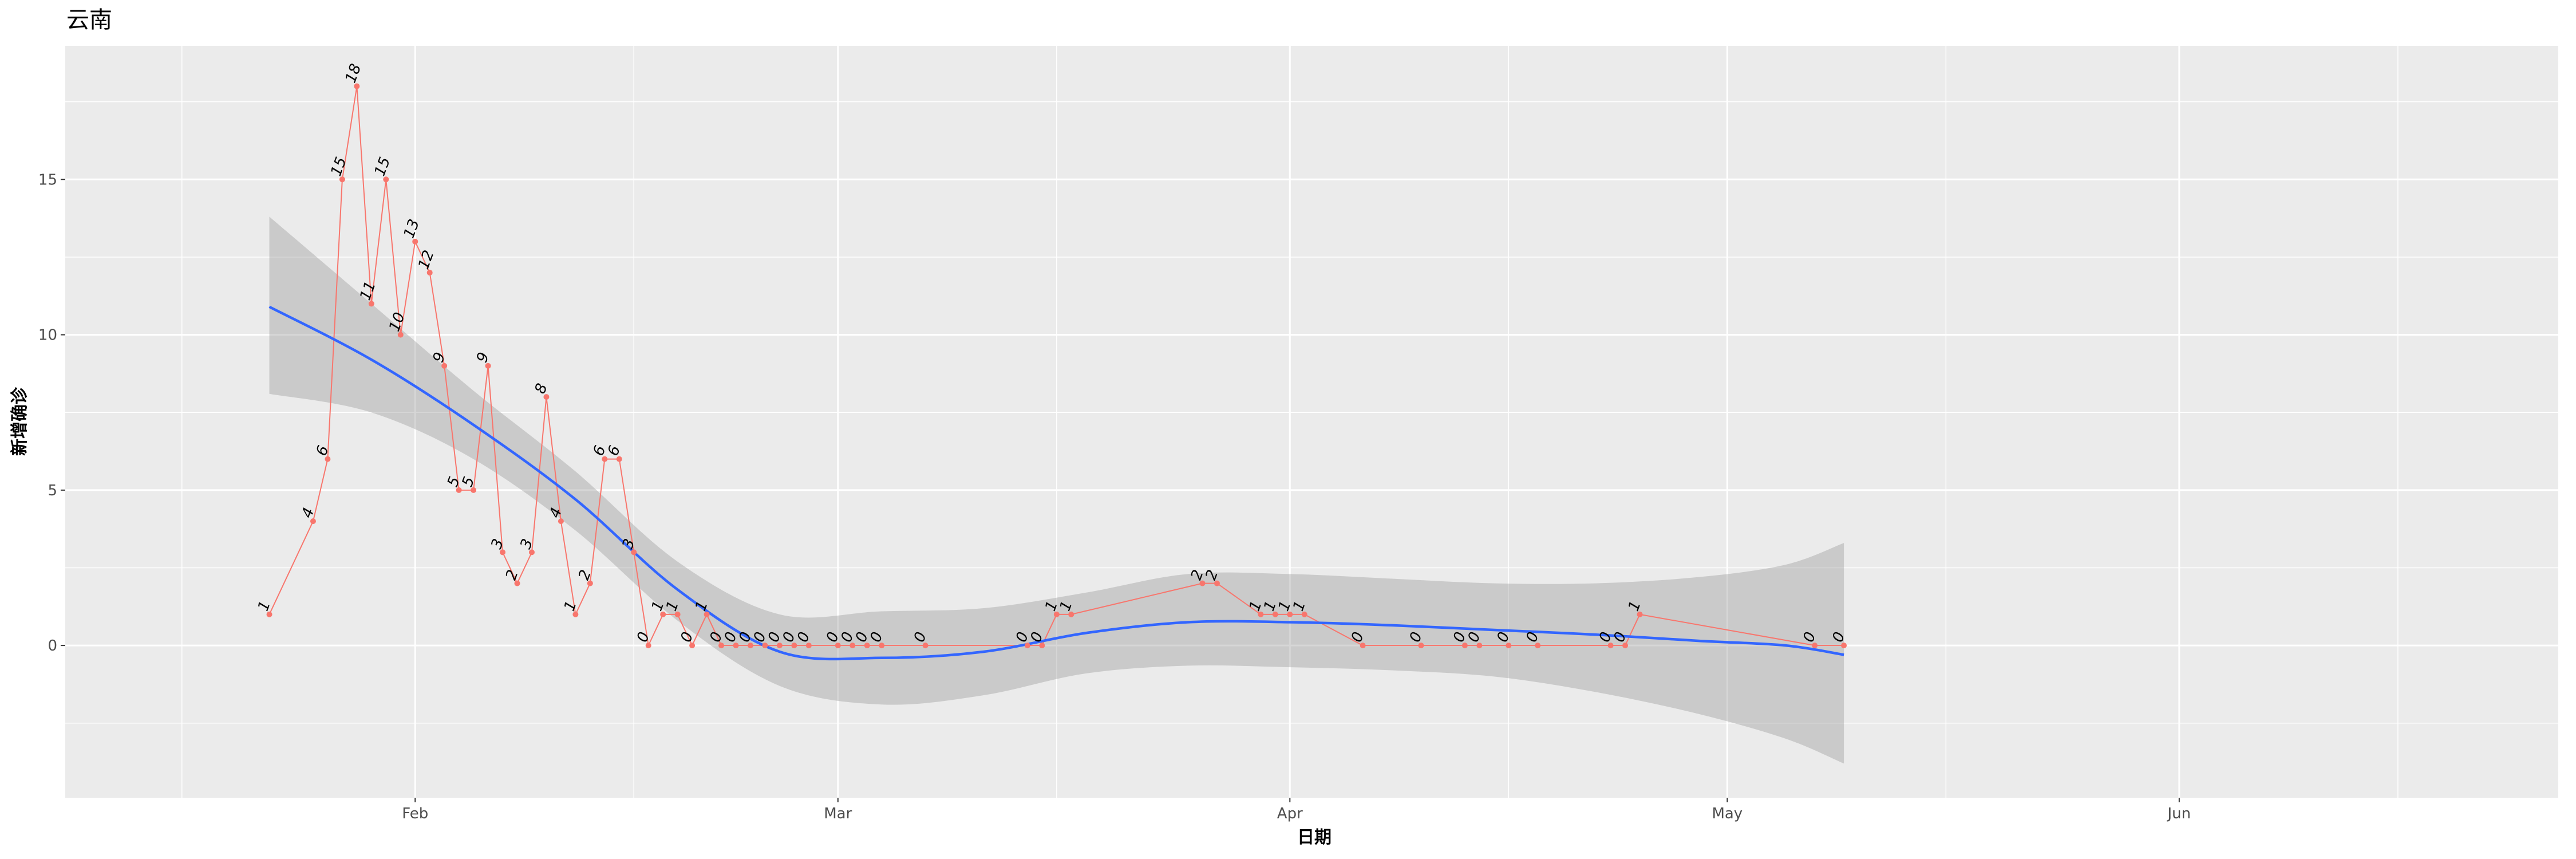 This screenshot has width=2576, height=859. What do you see at coordinates (1727, 813) in the screenshot?
I see `x-tick-label: May` at bounding box center [1727, 813].